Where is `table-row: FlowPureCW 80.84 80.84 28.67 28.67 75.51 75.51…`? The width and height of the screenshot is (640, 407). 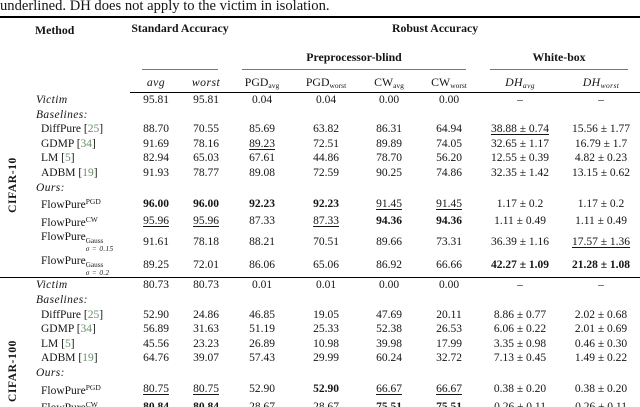
table-row: FlowPureCW 80.84 80.84 28.67 28.67 75.51 75.51… is located at coordinates (320, 402).